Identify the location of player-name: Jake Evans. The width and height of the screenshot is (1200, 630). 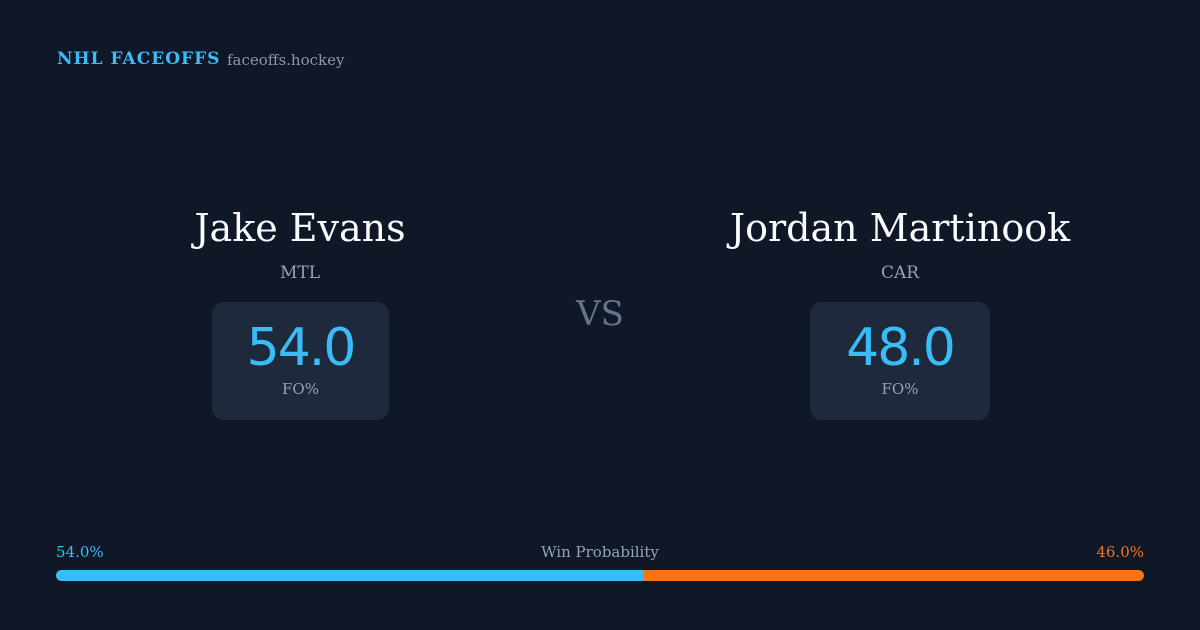
(300, 228).